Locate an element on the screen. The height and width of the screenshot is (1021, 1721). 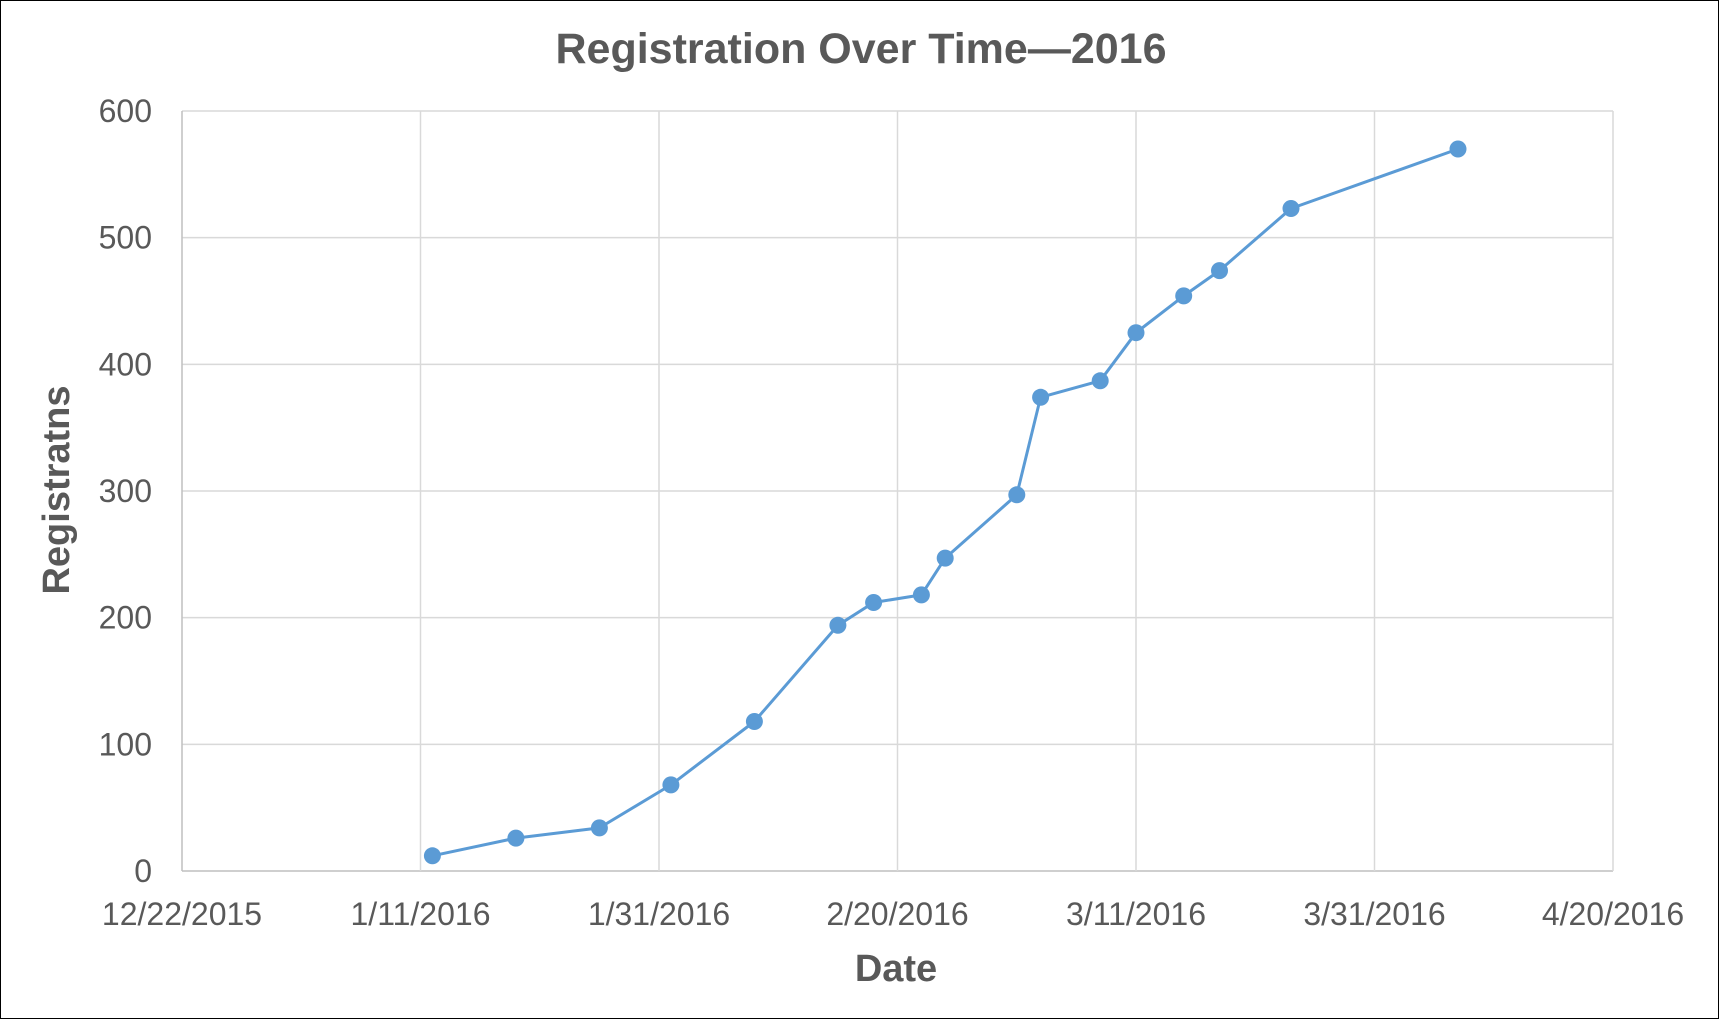
y-tick-label: 600 is located at coordinates (125, 111).